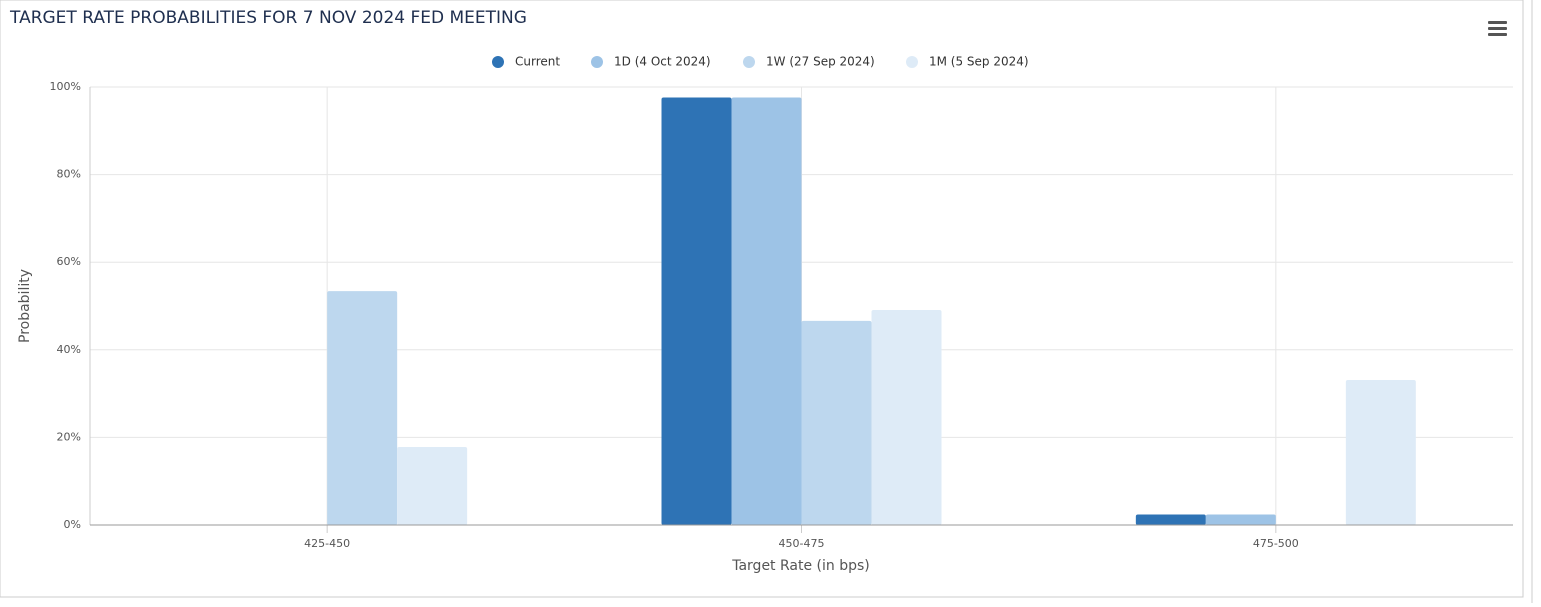 This screenshot has width=1541, height=607. What do you see at coordinates (72, 524) in the screenshot?
I see `y-tick-label: 0%` at bounding box center [72, 524].